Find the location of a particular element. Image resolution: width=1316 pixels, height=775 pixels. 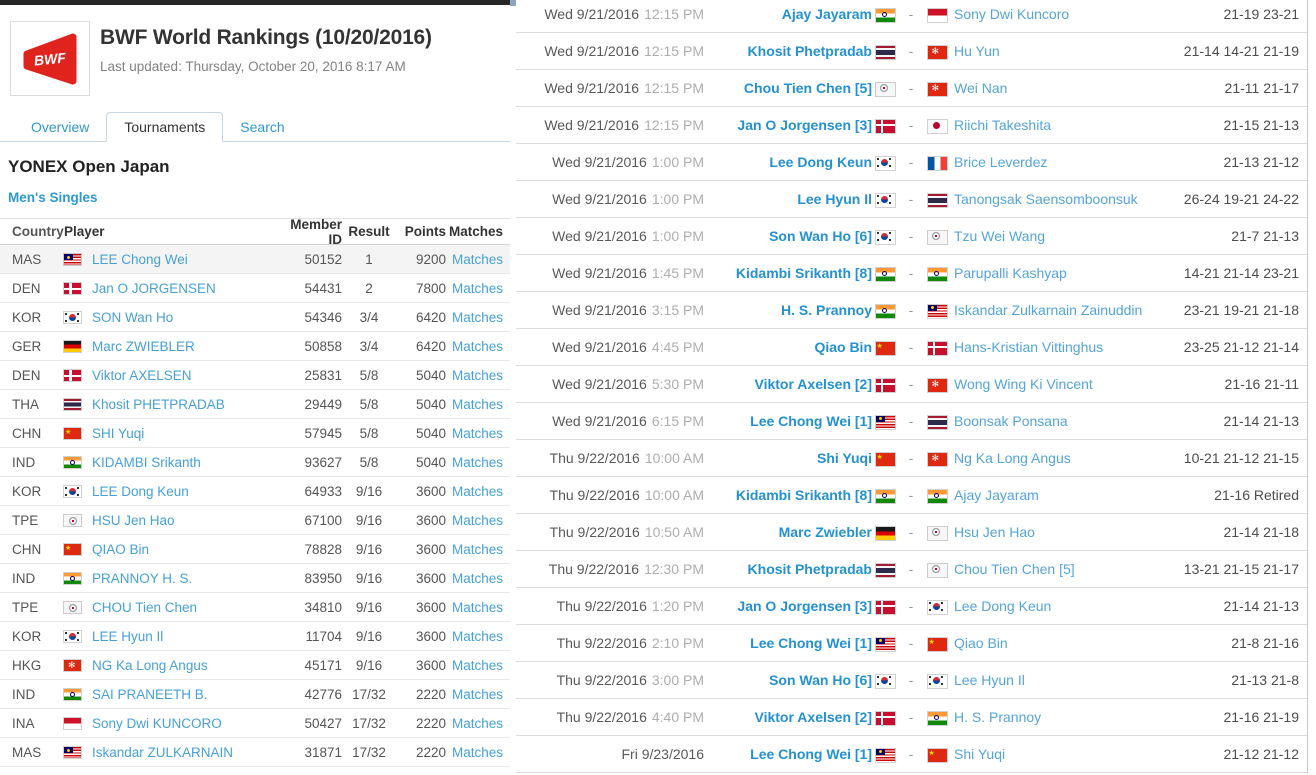

match-score: 21-19 23-21 is located at coordinates (1261, 14).